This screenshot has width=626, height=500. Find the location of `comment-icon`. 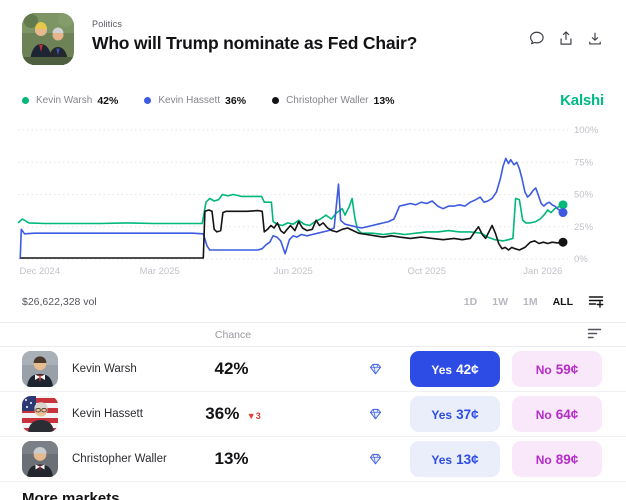

comment-icon is located at coordinates (537, 38).